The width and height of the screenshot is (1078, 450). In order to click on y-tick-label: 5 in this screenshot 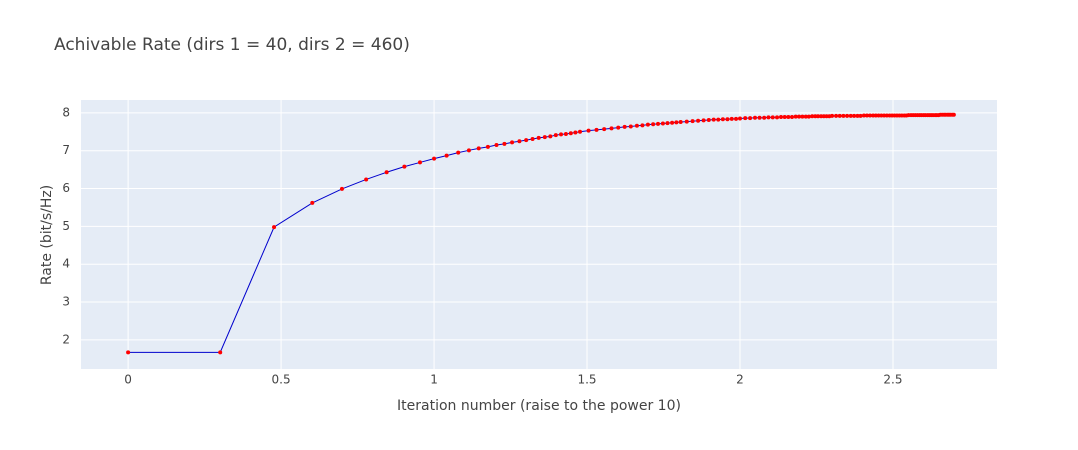, I will do `click(66, 226)`.